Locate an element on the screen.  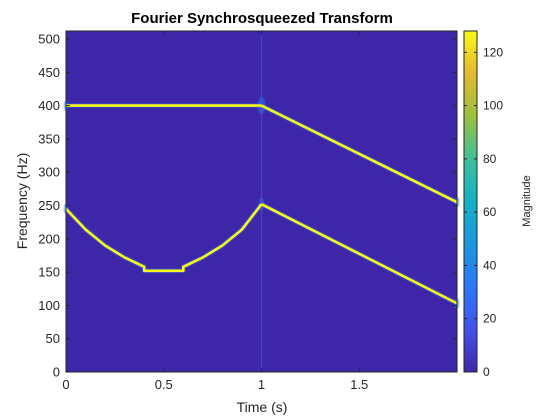
y-tick-label: 350 is located at coordinates (49, 138).